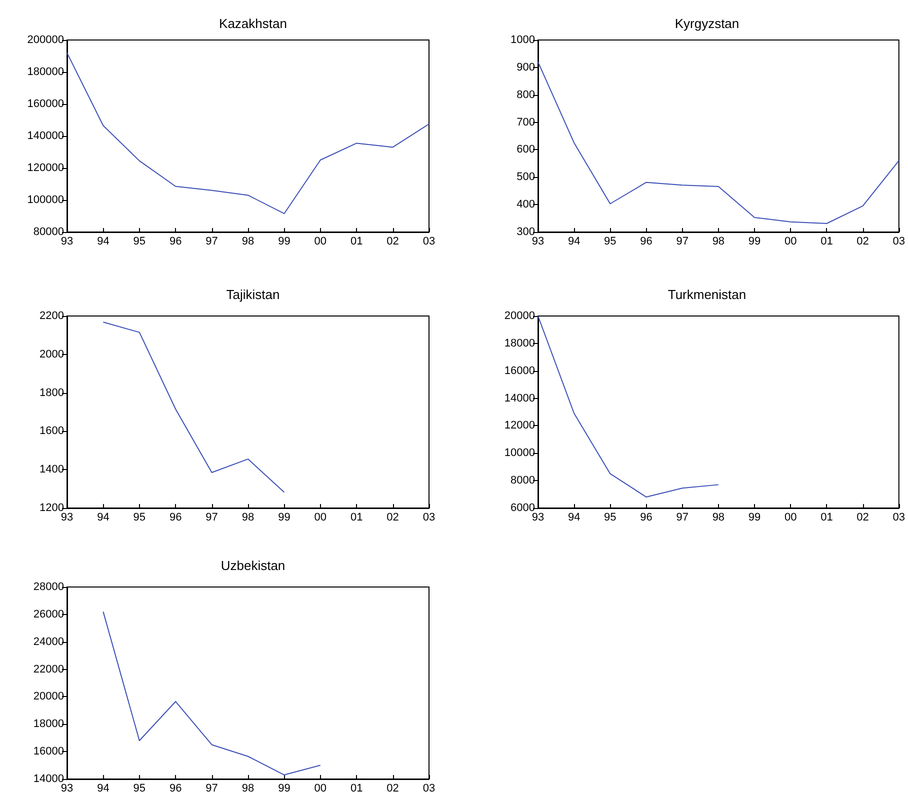 Image resolution: width=908 pixels, height=792 pixels. I want to click on y-tick-label: 800, so click(525, 94).